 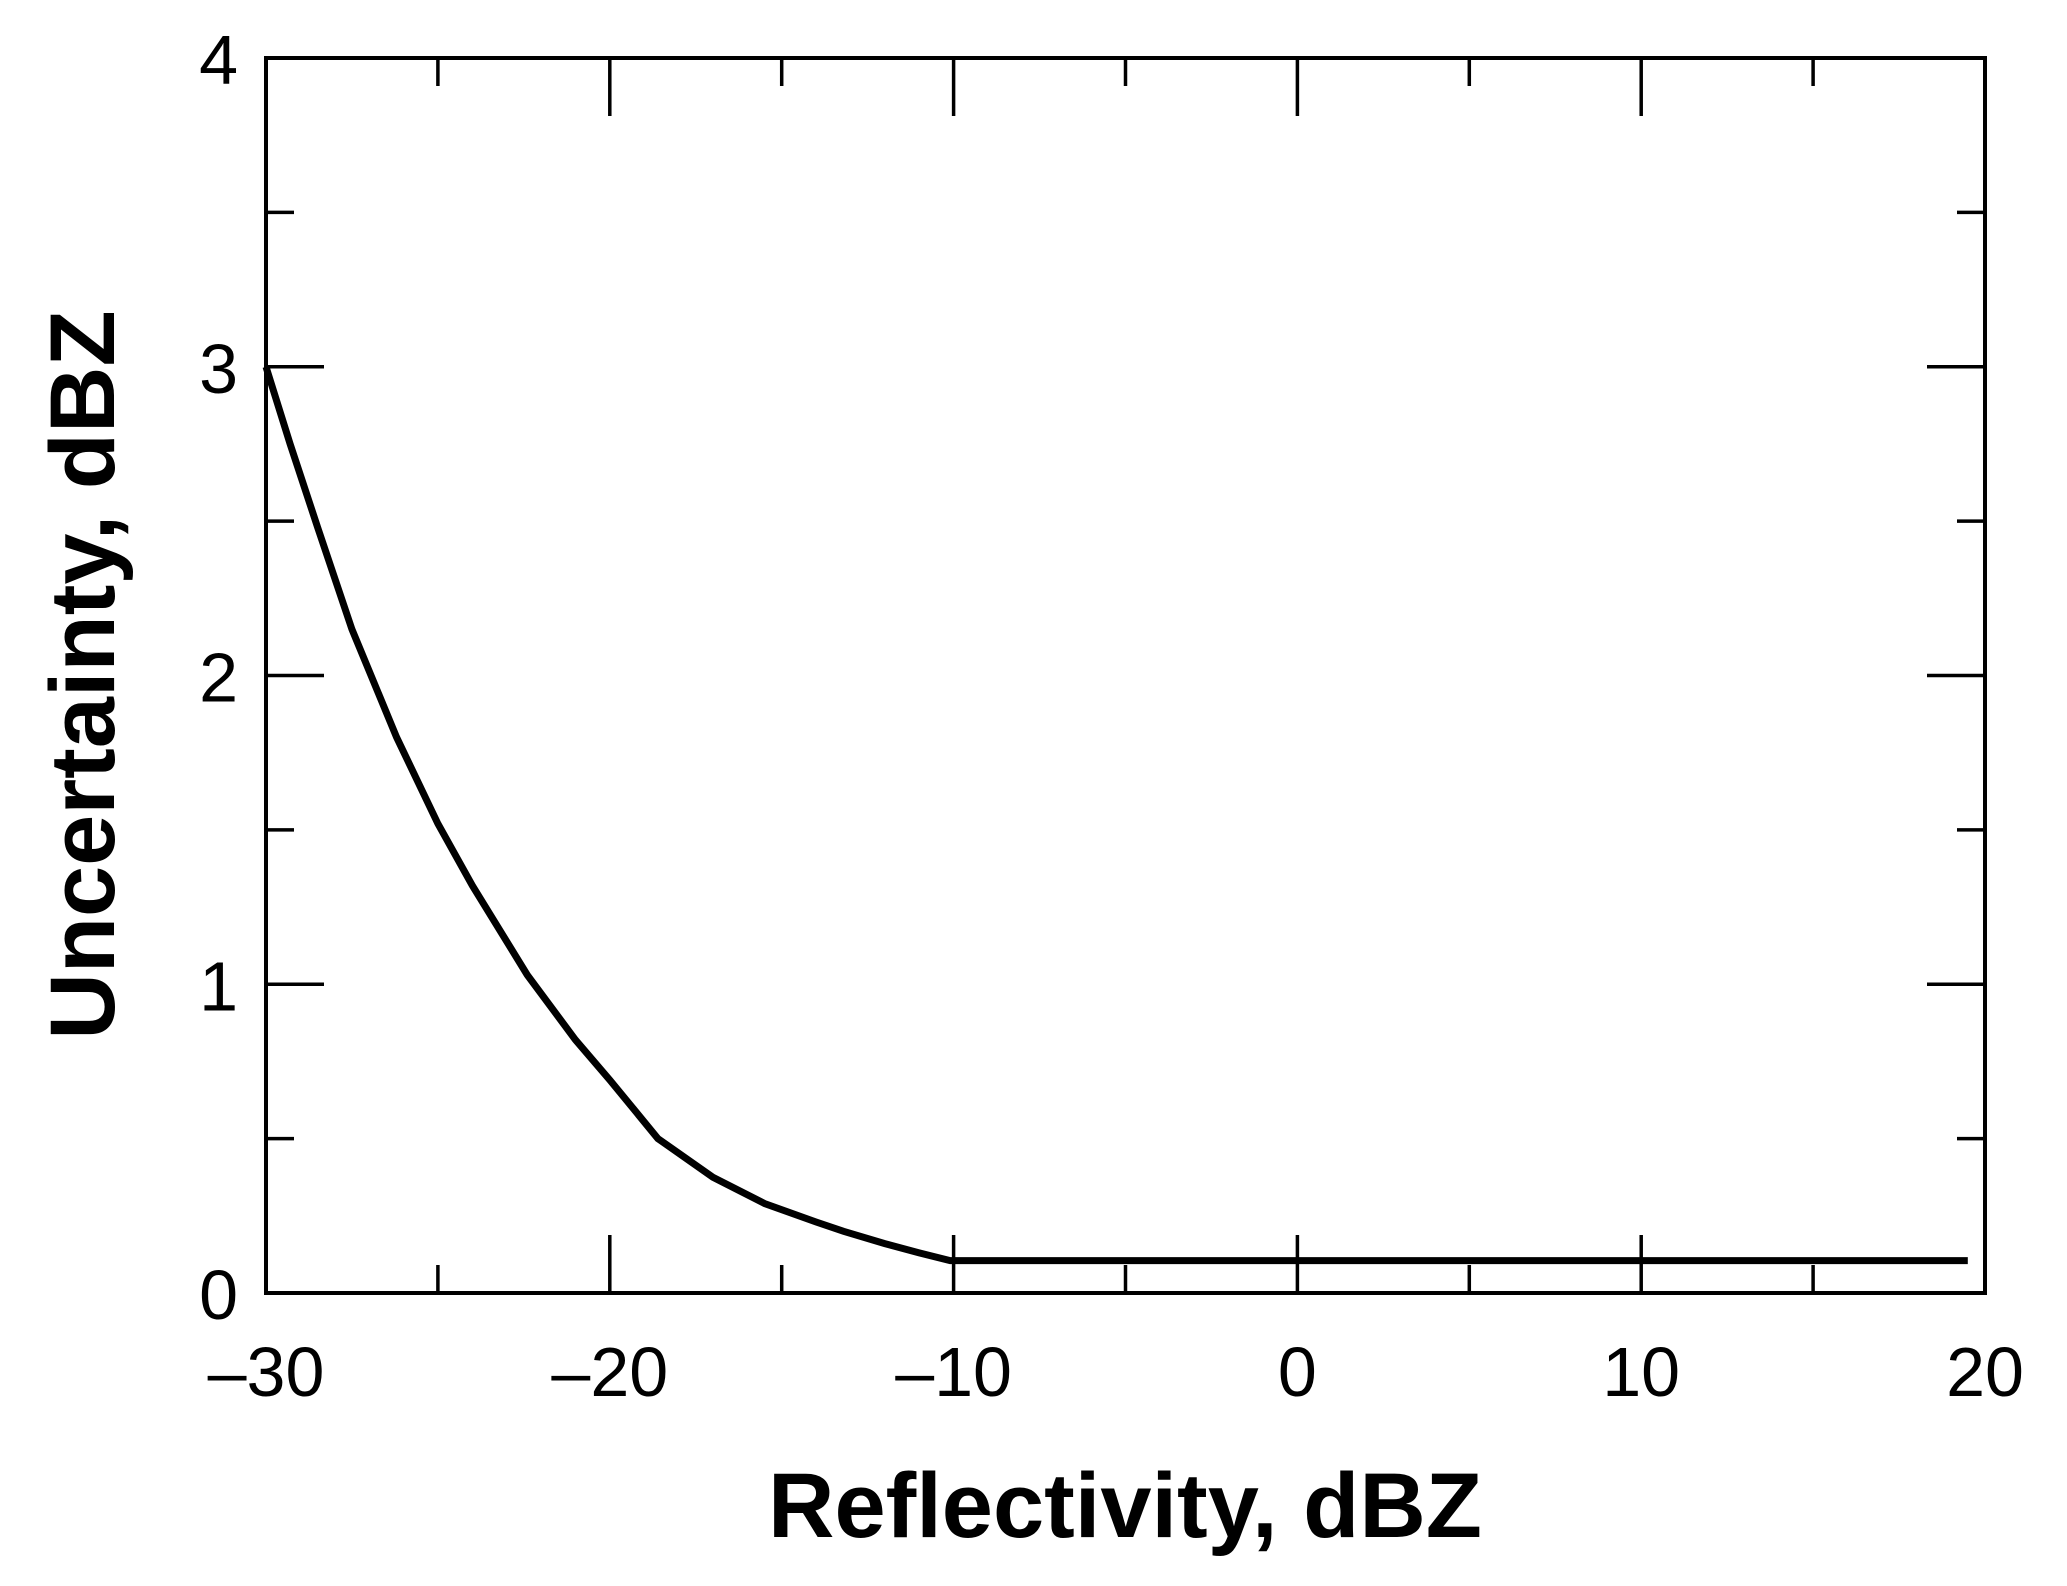 I want to click on x-tick-label: –20, so click(x=609, y=1372).